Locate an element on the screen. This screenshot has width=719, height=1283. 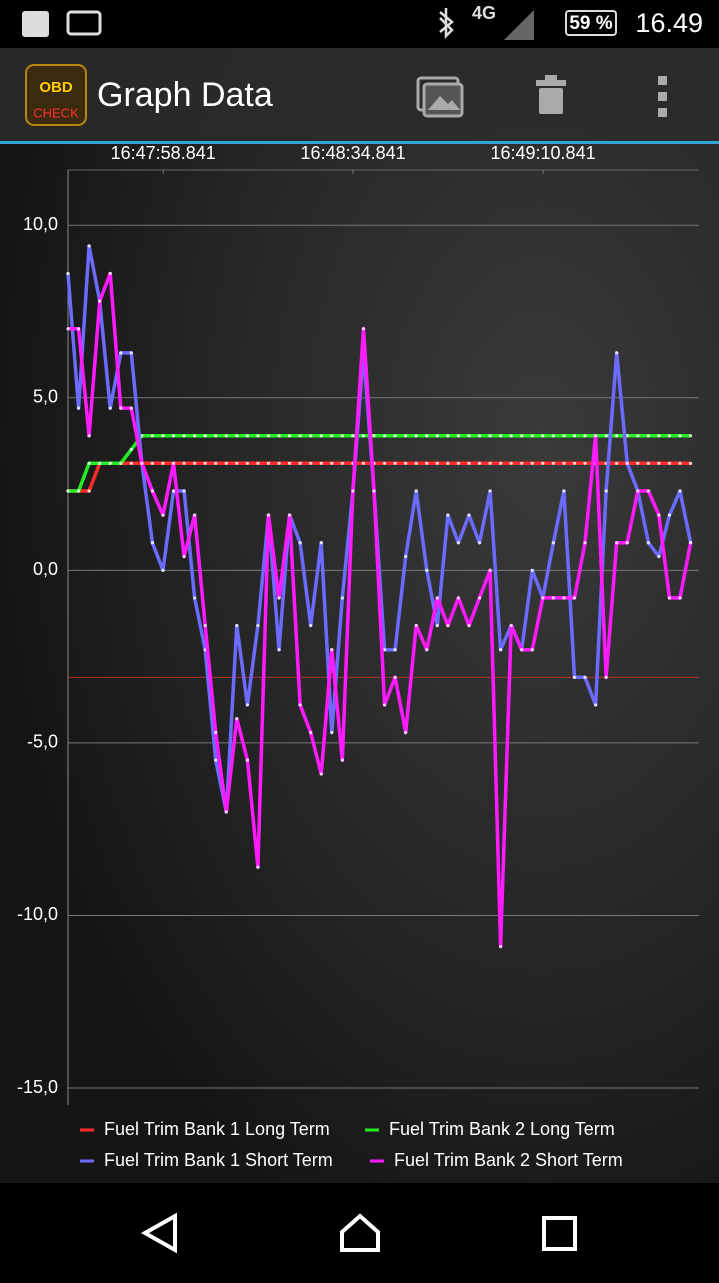
app-icon is located at coordinates (56, 95).